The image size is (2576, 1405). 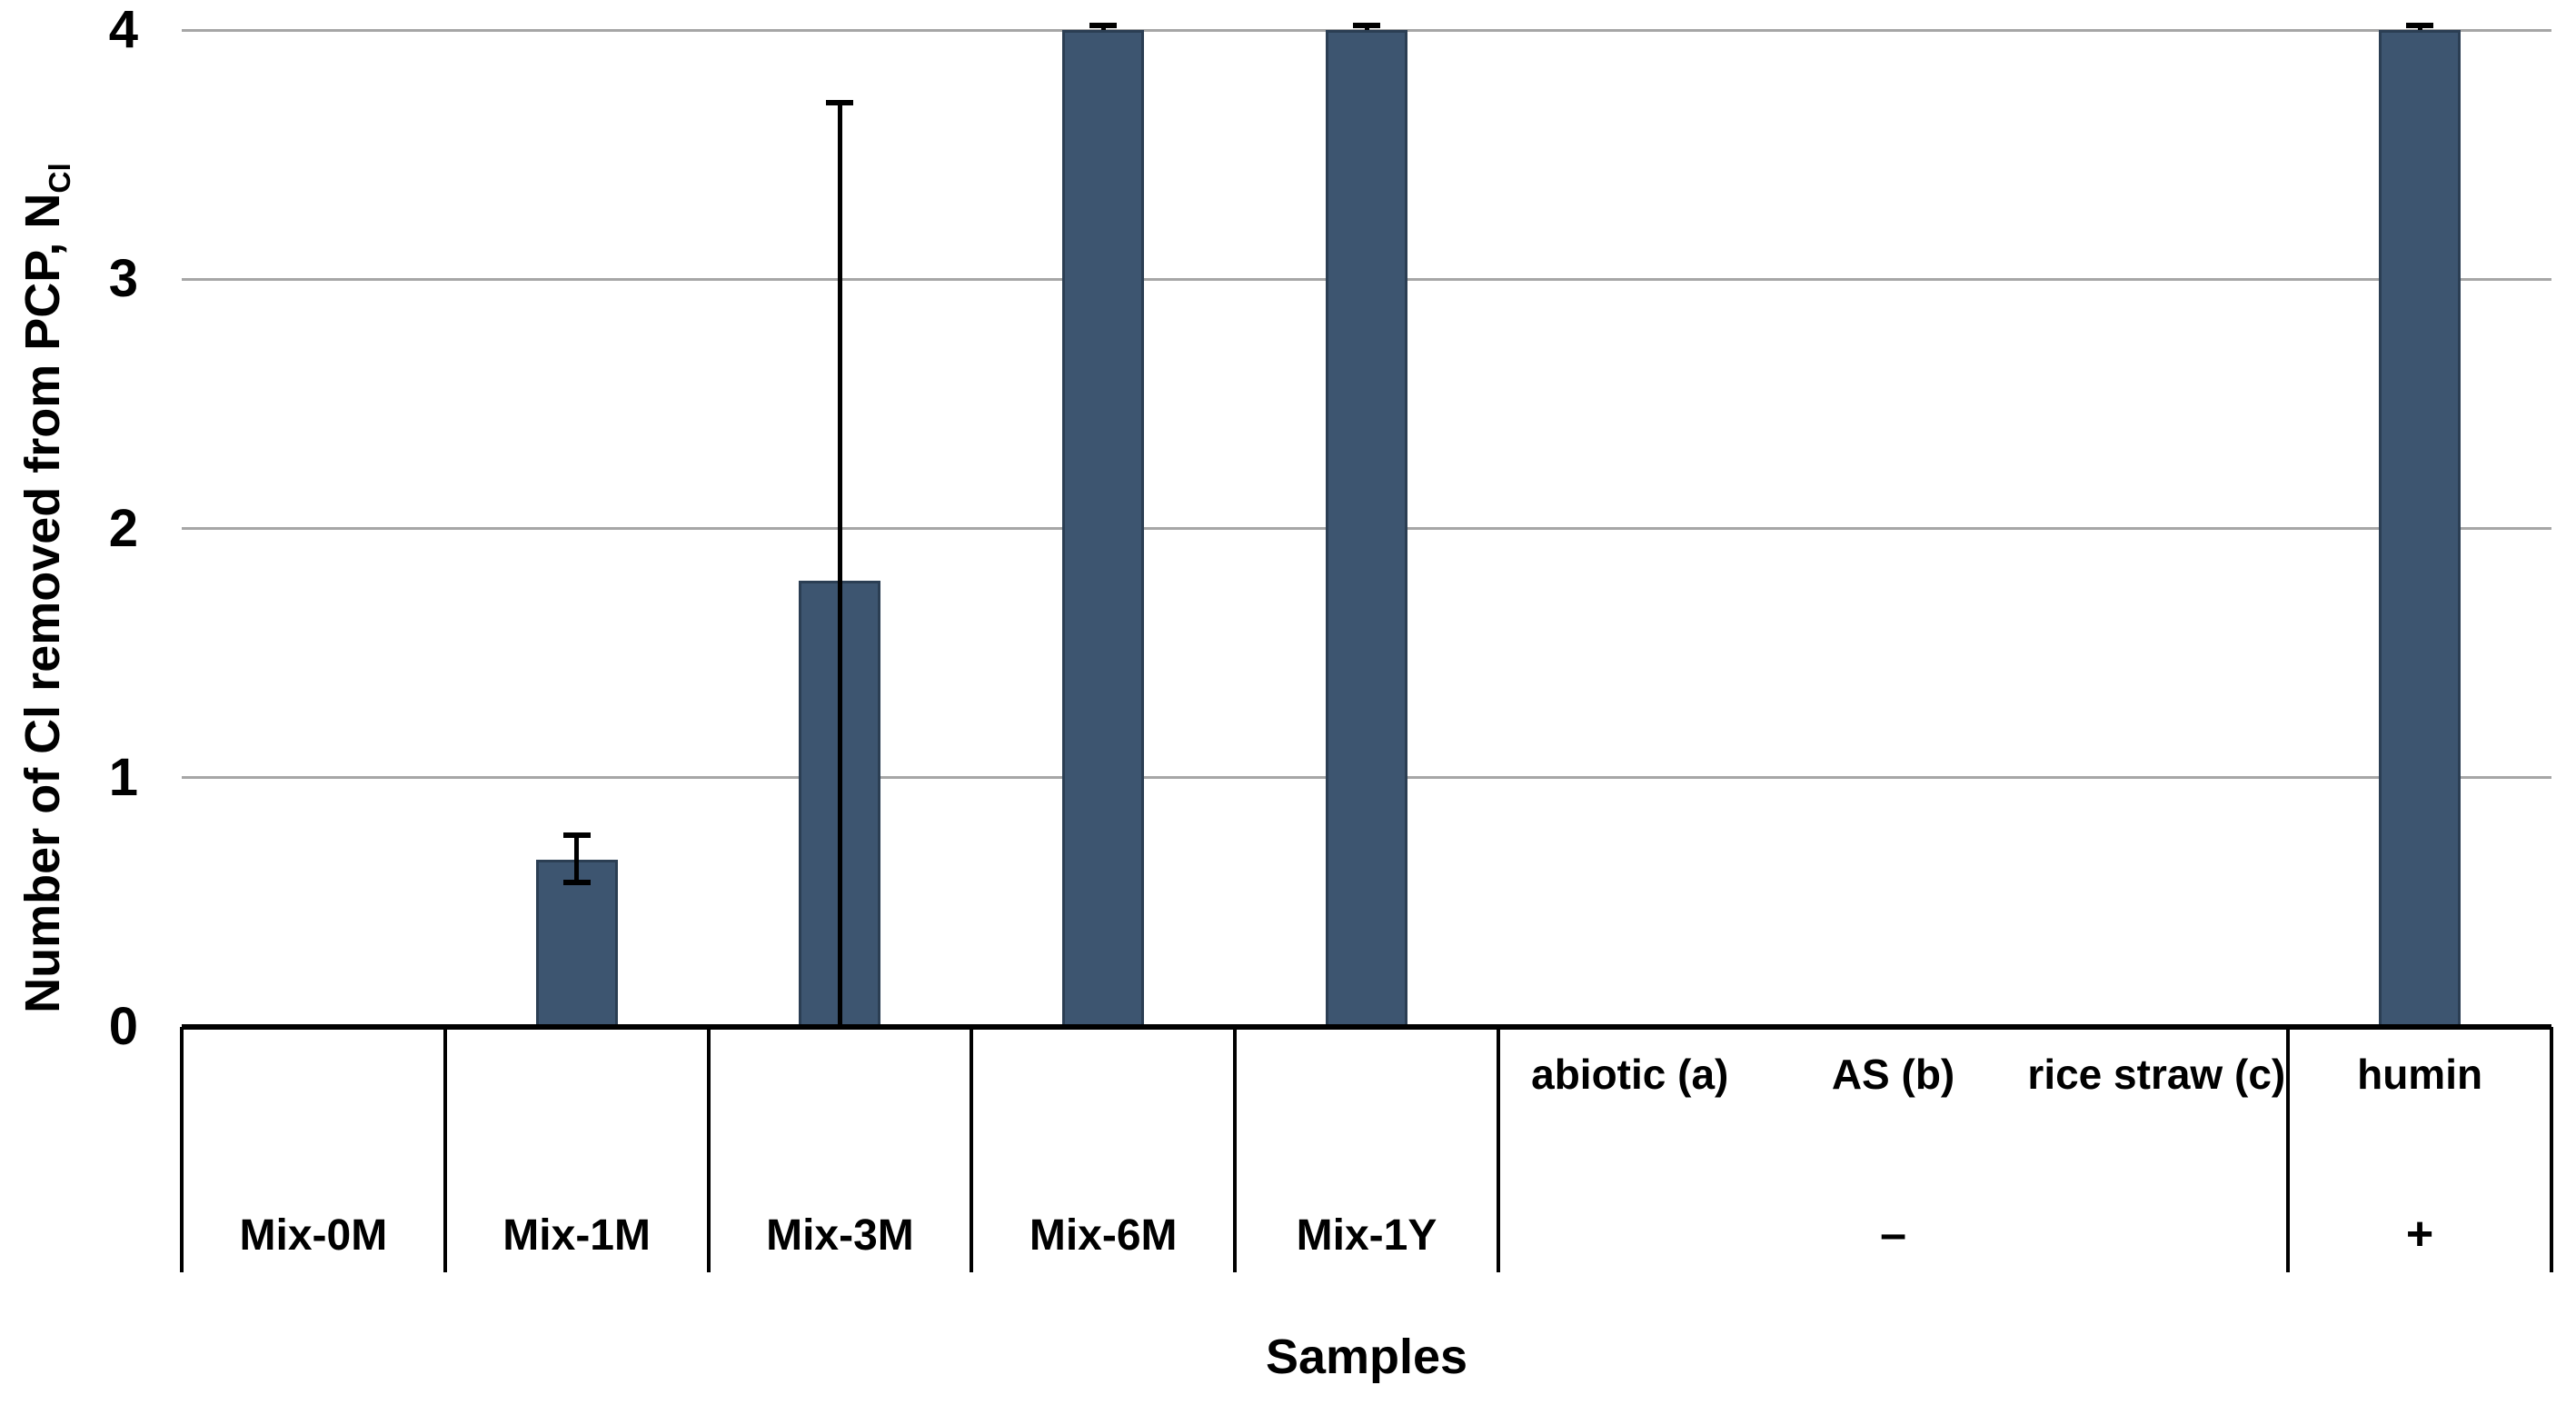 What do you see at coordinates (1366, 1027) in the screenshot?
I see `x-axis-line` at bounding box center [1366, 1027].